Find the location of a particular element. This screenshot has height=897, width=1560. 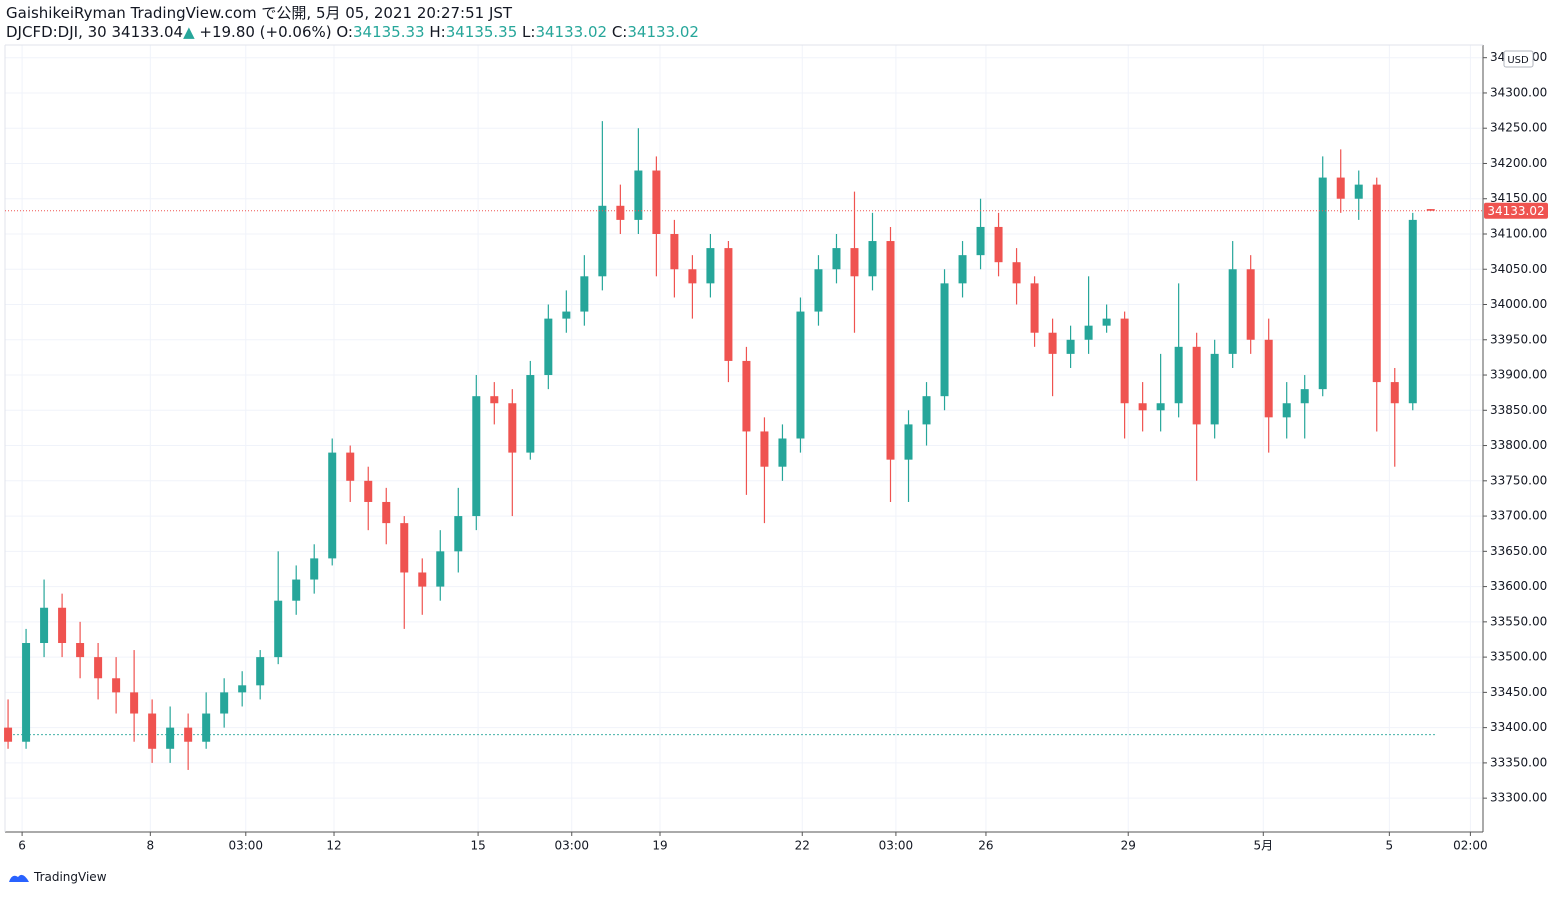

last-price: 34133.04 is located at coordinates (147, 32).